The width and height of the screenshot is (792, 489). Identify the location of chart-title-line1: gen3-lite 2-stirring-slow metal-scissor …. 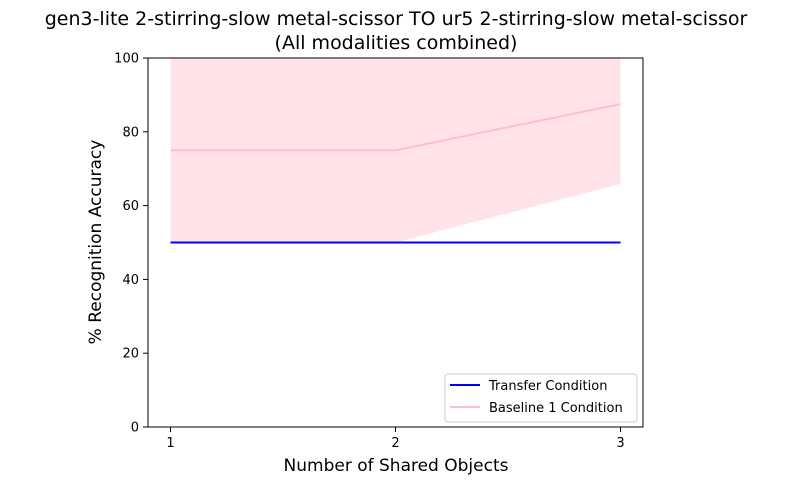
(396, 19).